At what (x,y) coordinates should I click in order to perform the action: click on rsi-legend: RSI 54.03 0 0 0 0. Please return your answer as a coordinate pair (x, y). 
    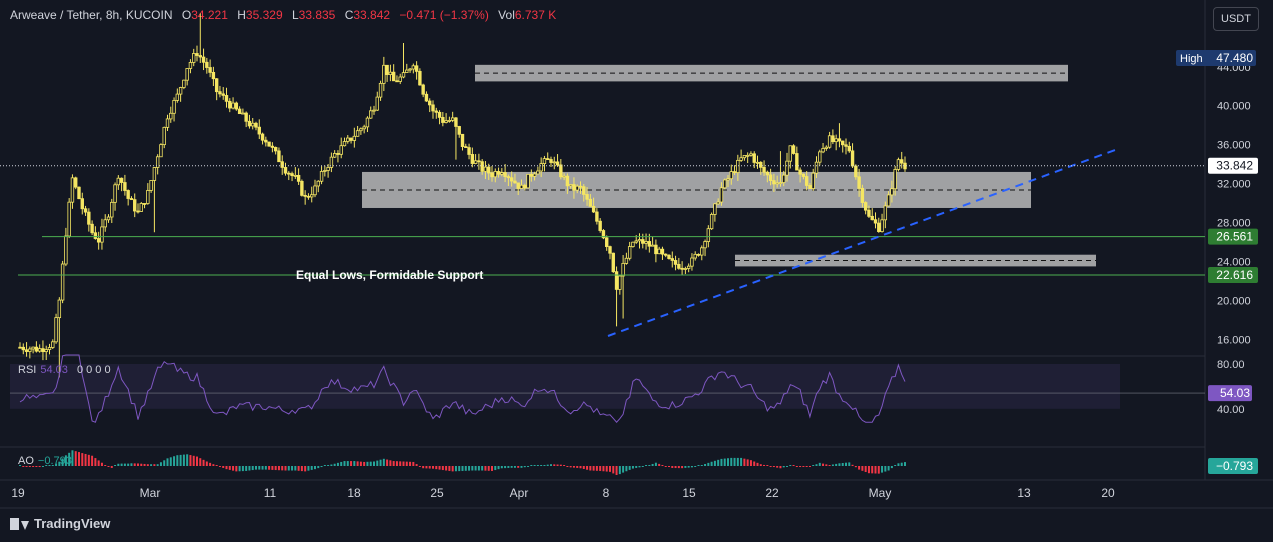
    Looking at the image, I should click on (64, 370).